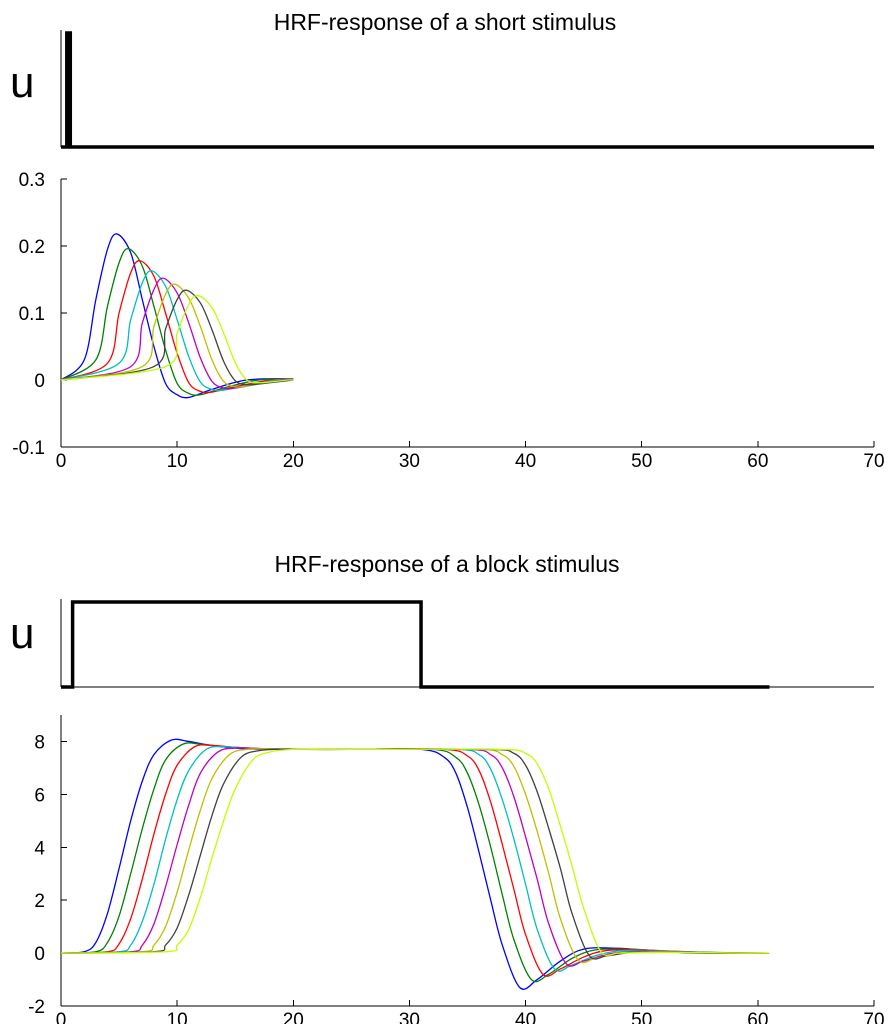  I want to click on y-tick-label: 4, so click(39, 848).